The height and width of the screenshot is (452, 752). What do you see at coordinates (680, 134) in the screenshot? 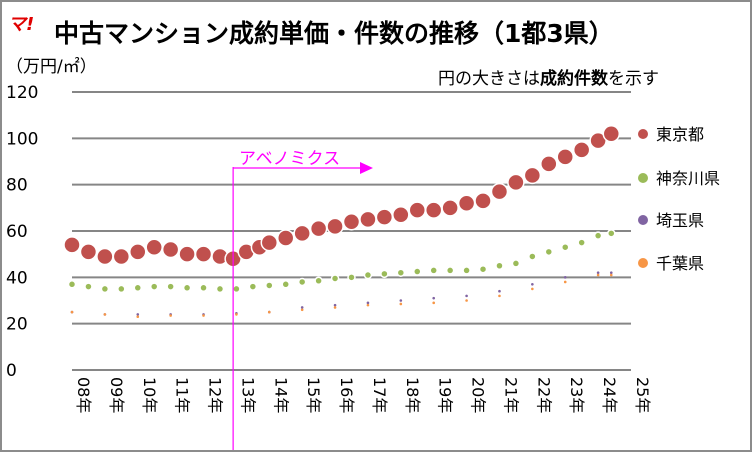
I see `legend-label: 東京都` at bounding box center [680, 134].